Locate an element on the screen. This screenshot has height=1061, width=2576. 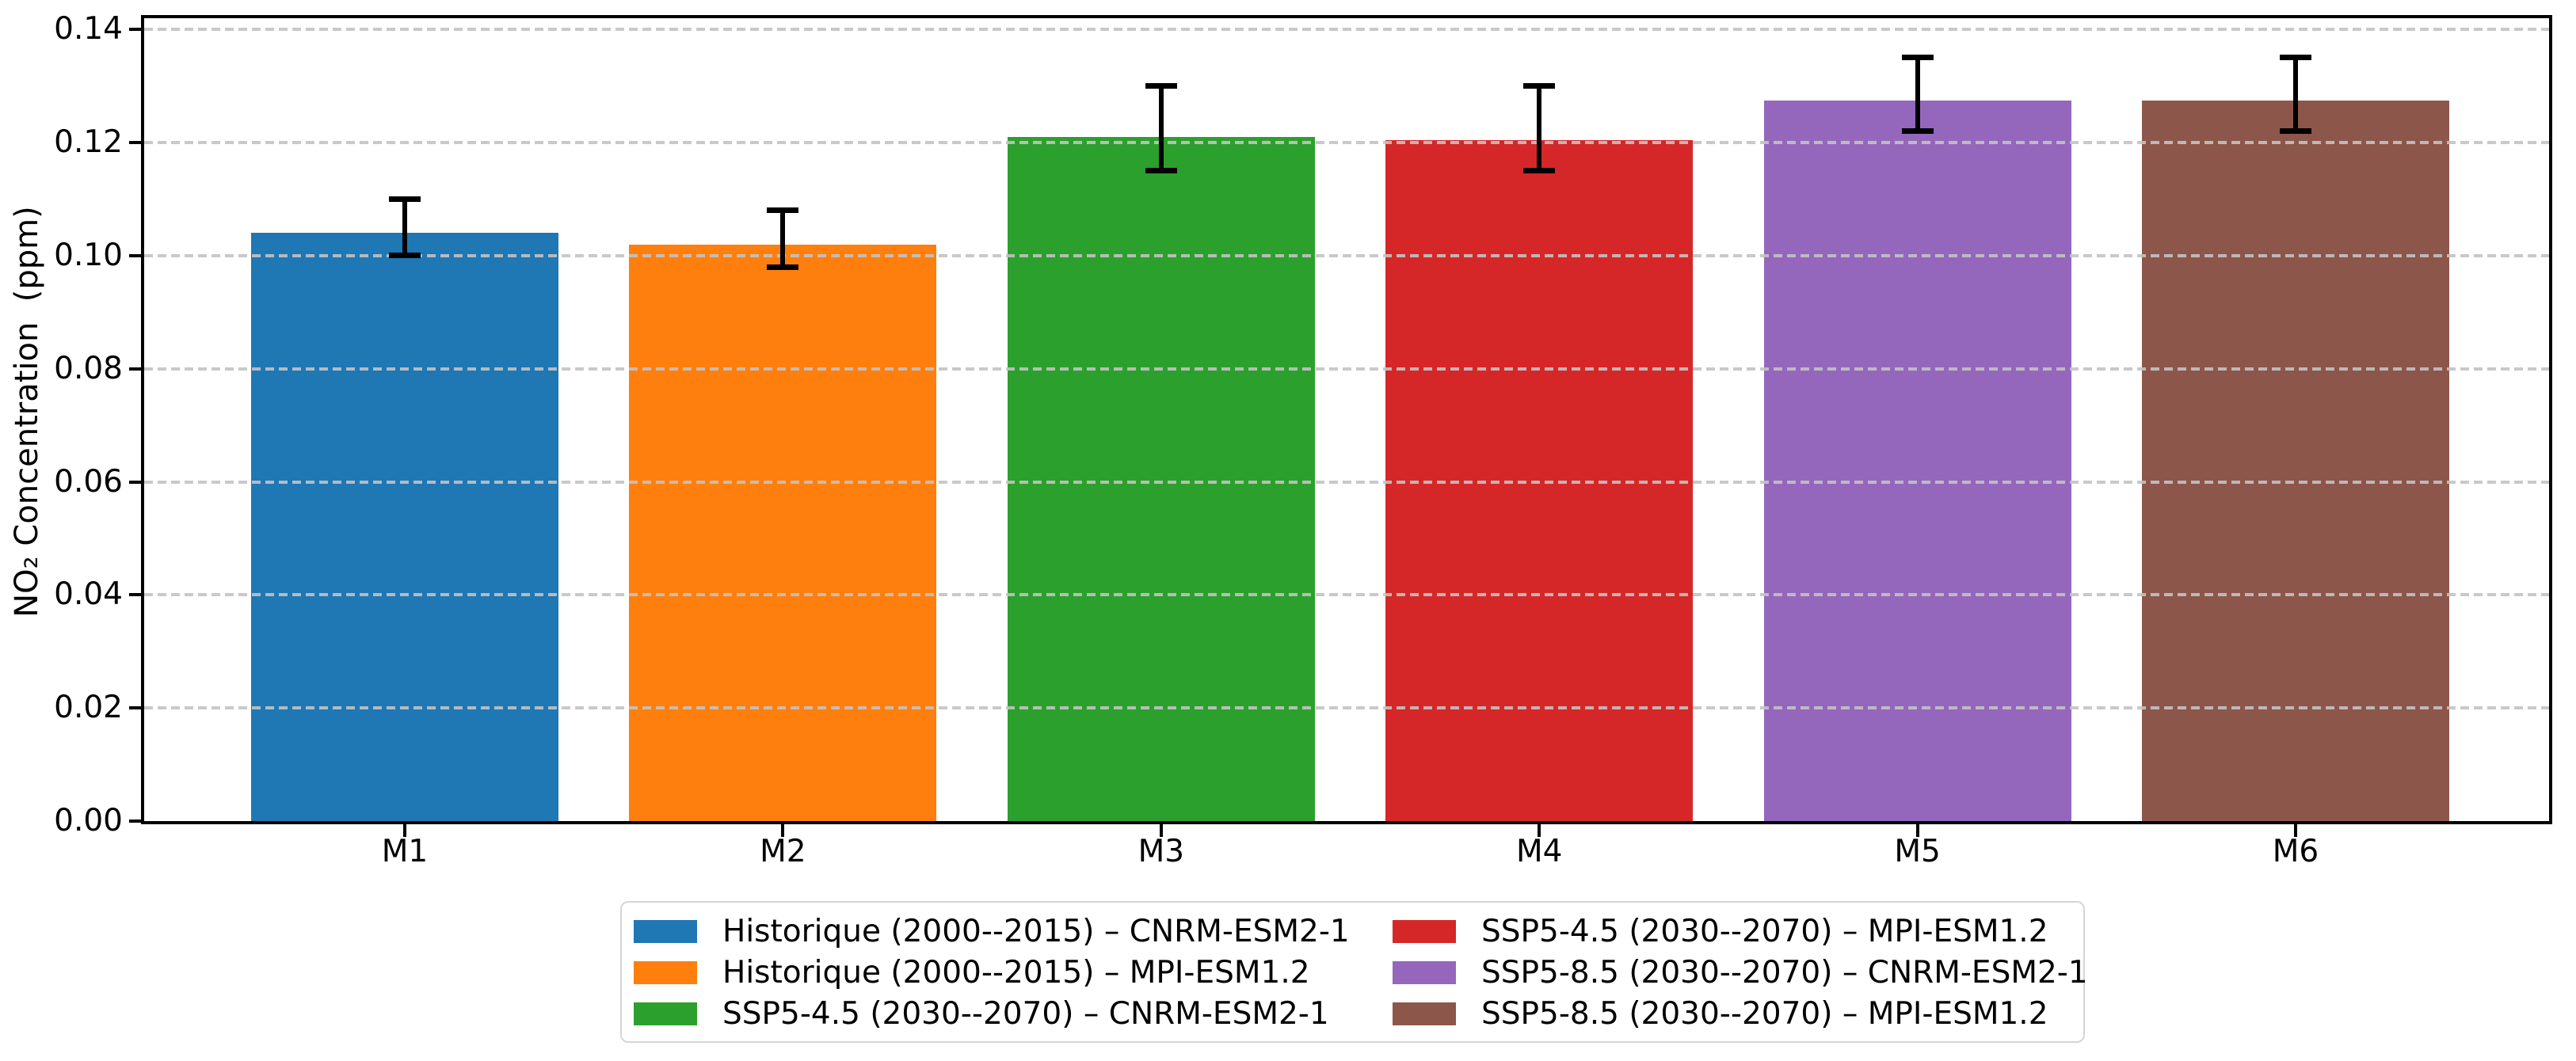
gridline-0.08 is located at coordinates (1346, 369).